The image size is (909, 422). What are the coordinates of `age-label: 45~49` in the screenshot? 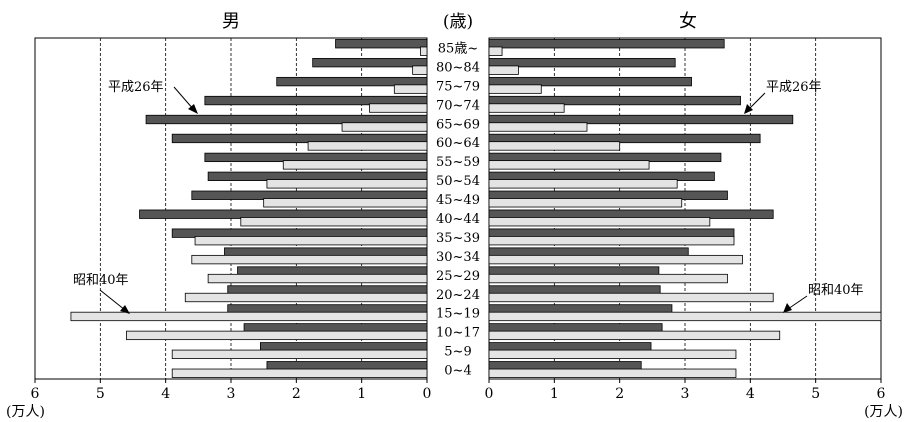 It's located at (458, 200).